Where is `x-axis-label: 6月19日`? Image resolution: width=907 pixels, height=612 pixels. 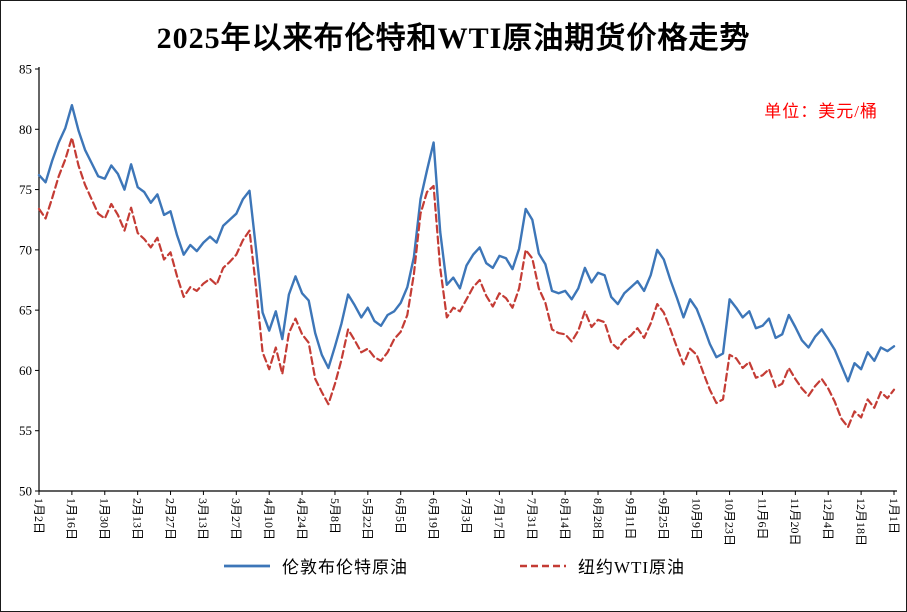
x-axis-label: 6月19日 is located at coordinates (433, 519).